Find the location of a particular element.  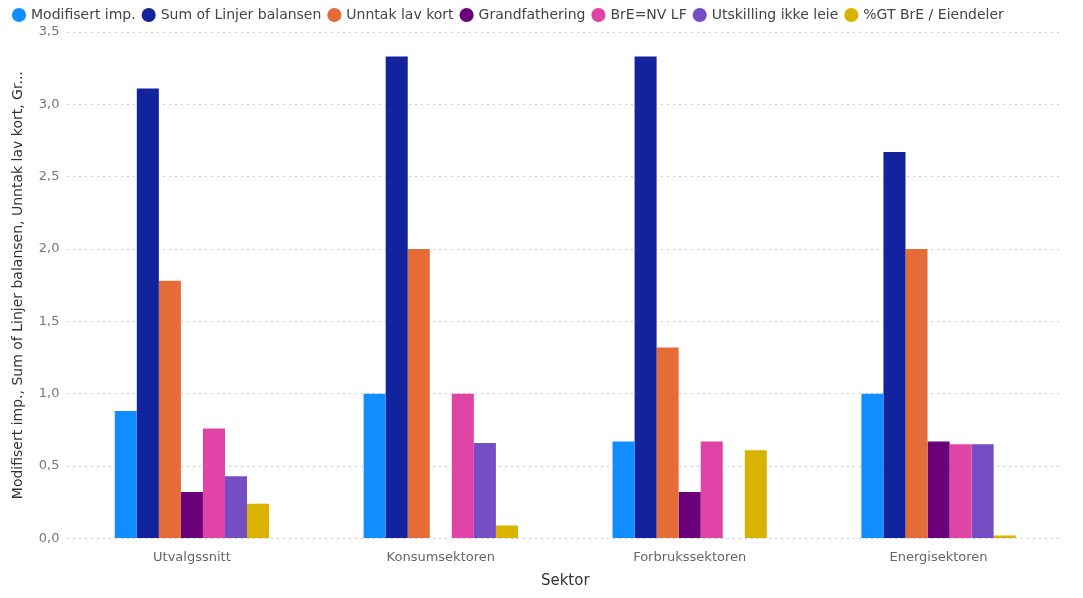

y-tick-label: 2,5 is located at coordinates (49, 176).